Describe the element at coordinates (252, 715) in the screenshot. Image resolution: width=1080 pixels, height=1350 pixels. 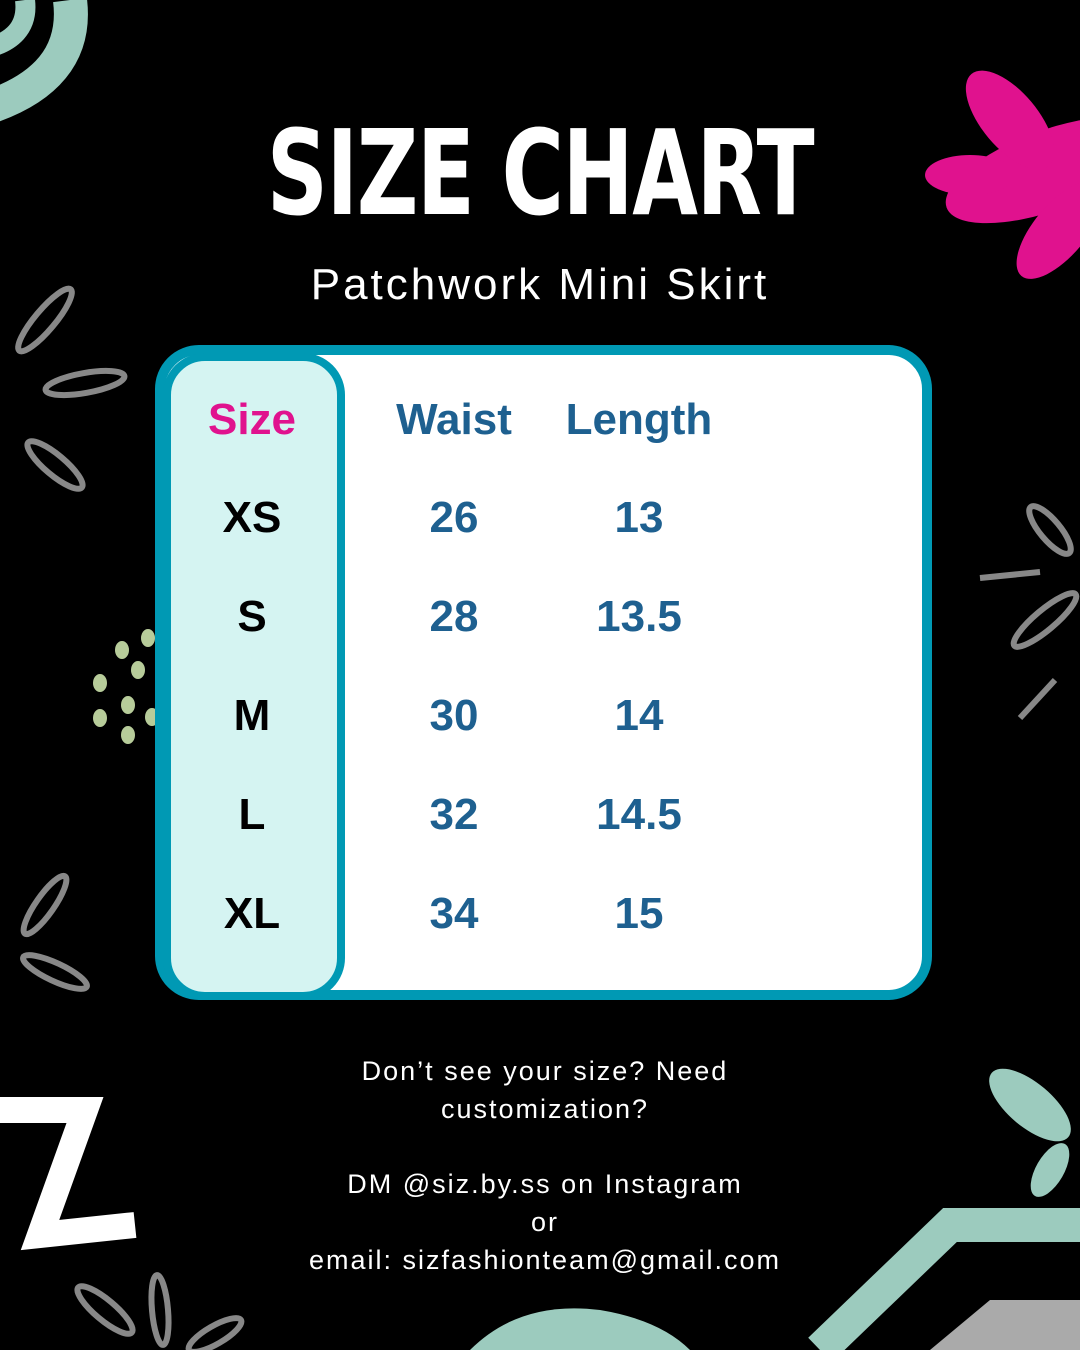
I see `cell-size: M` at that location.